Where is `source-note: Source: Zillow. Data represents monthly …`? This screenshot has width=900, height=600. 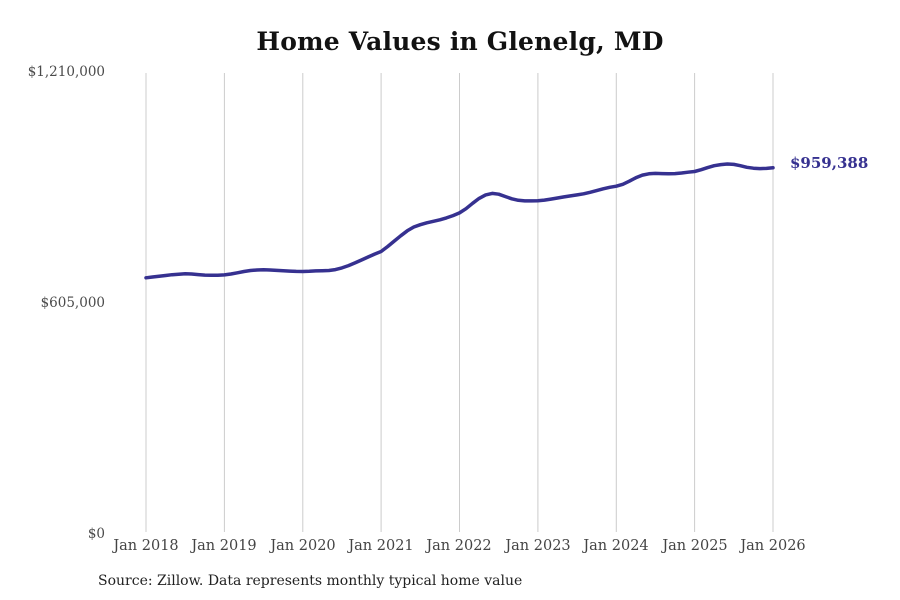 source-note: Source: Zillow. Data represents monthly … is located at coordinates (310, 581).